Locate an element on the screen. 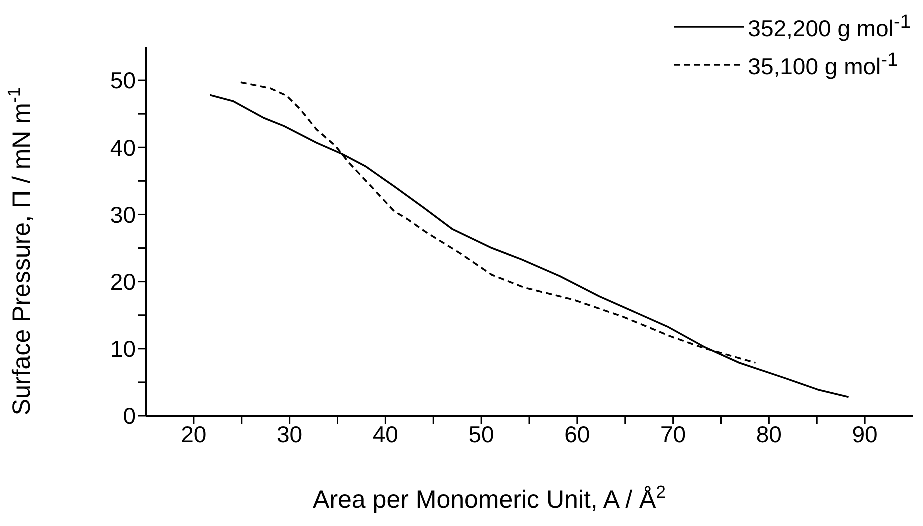  y-tick-label: 0 is located at coordinates (129, 416).